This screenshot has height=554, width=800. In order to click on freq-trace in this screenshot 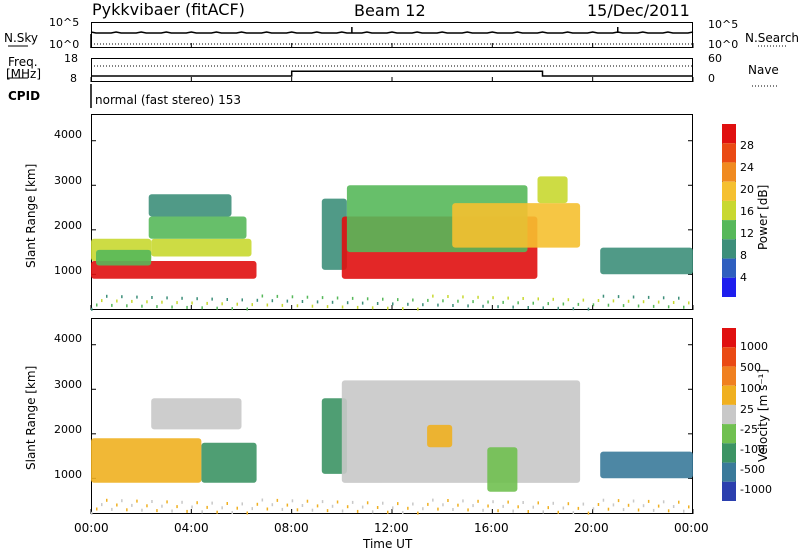, I will do `click(392, 73)`.